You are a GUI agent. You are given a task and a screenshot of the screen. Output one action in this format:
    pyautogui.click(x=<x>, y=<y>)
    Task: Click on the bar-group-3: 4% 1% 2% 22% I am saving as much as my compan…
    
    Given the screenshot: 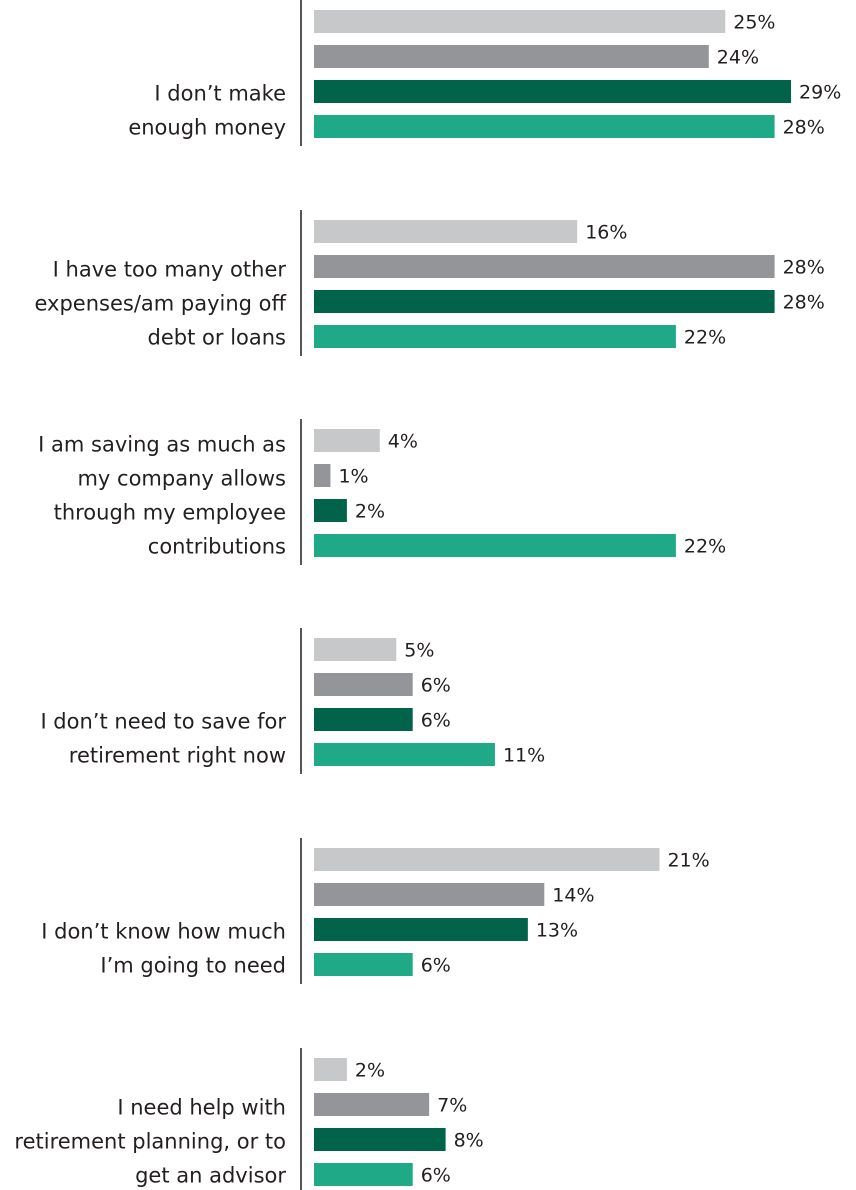 What is the action you would take?
    pyautogui.click(x=382, y=492)
    